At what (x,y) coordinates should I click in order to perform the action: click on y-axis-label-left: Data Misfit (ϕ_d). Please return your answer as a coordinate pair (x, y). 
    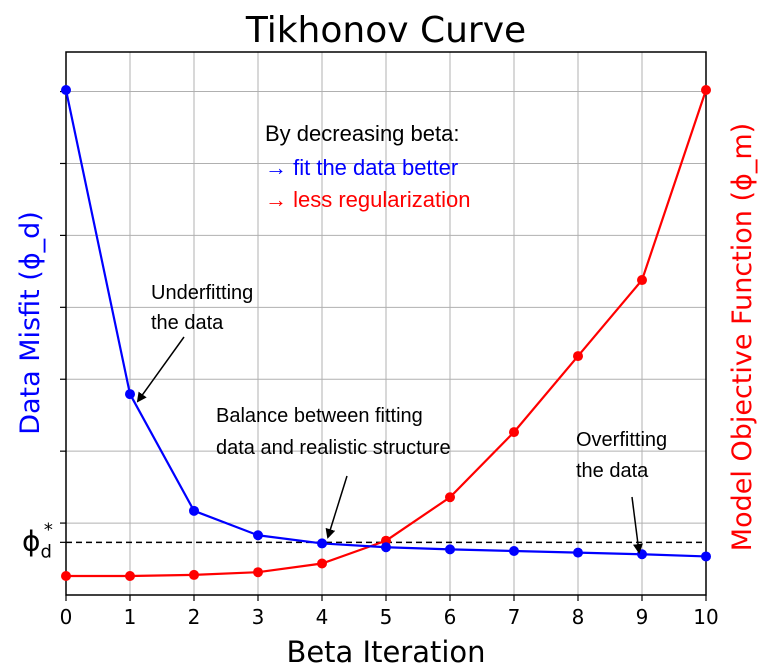
    Looking at the image, I should click on (30, 323).